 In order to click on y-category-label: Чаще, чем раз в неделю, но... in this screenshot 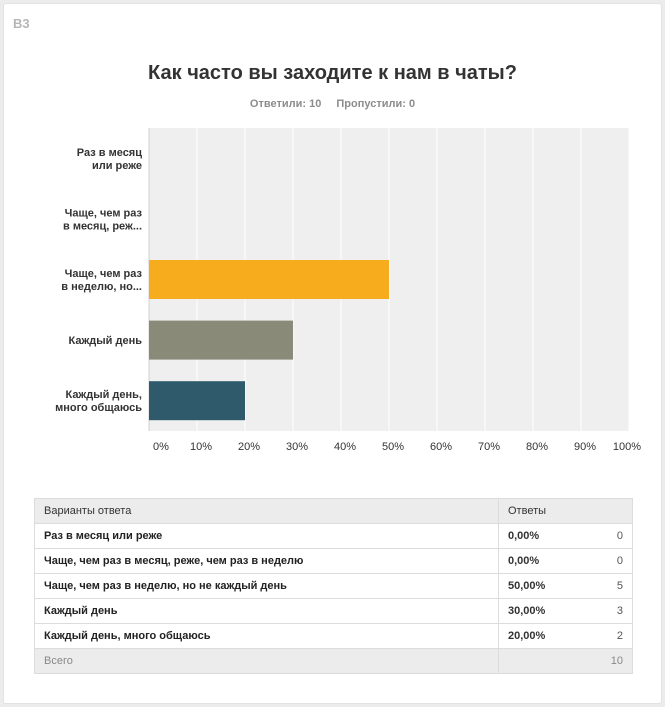, I will do `click(101, 280)`.